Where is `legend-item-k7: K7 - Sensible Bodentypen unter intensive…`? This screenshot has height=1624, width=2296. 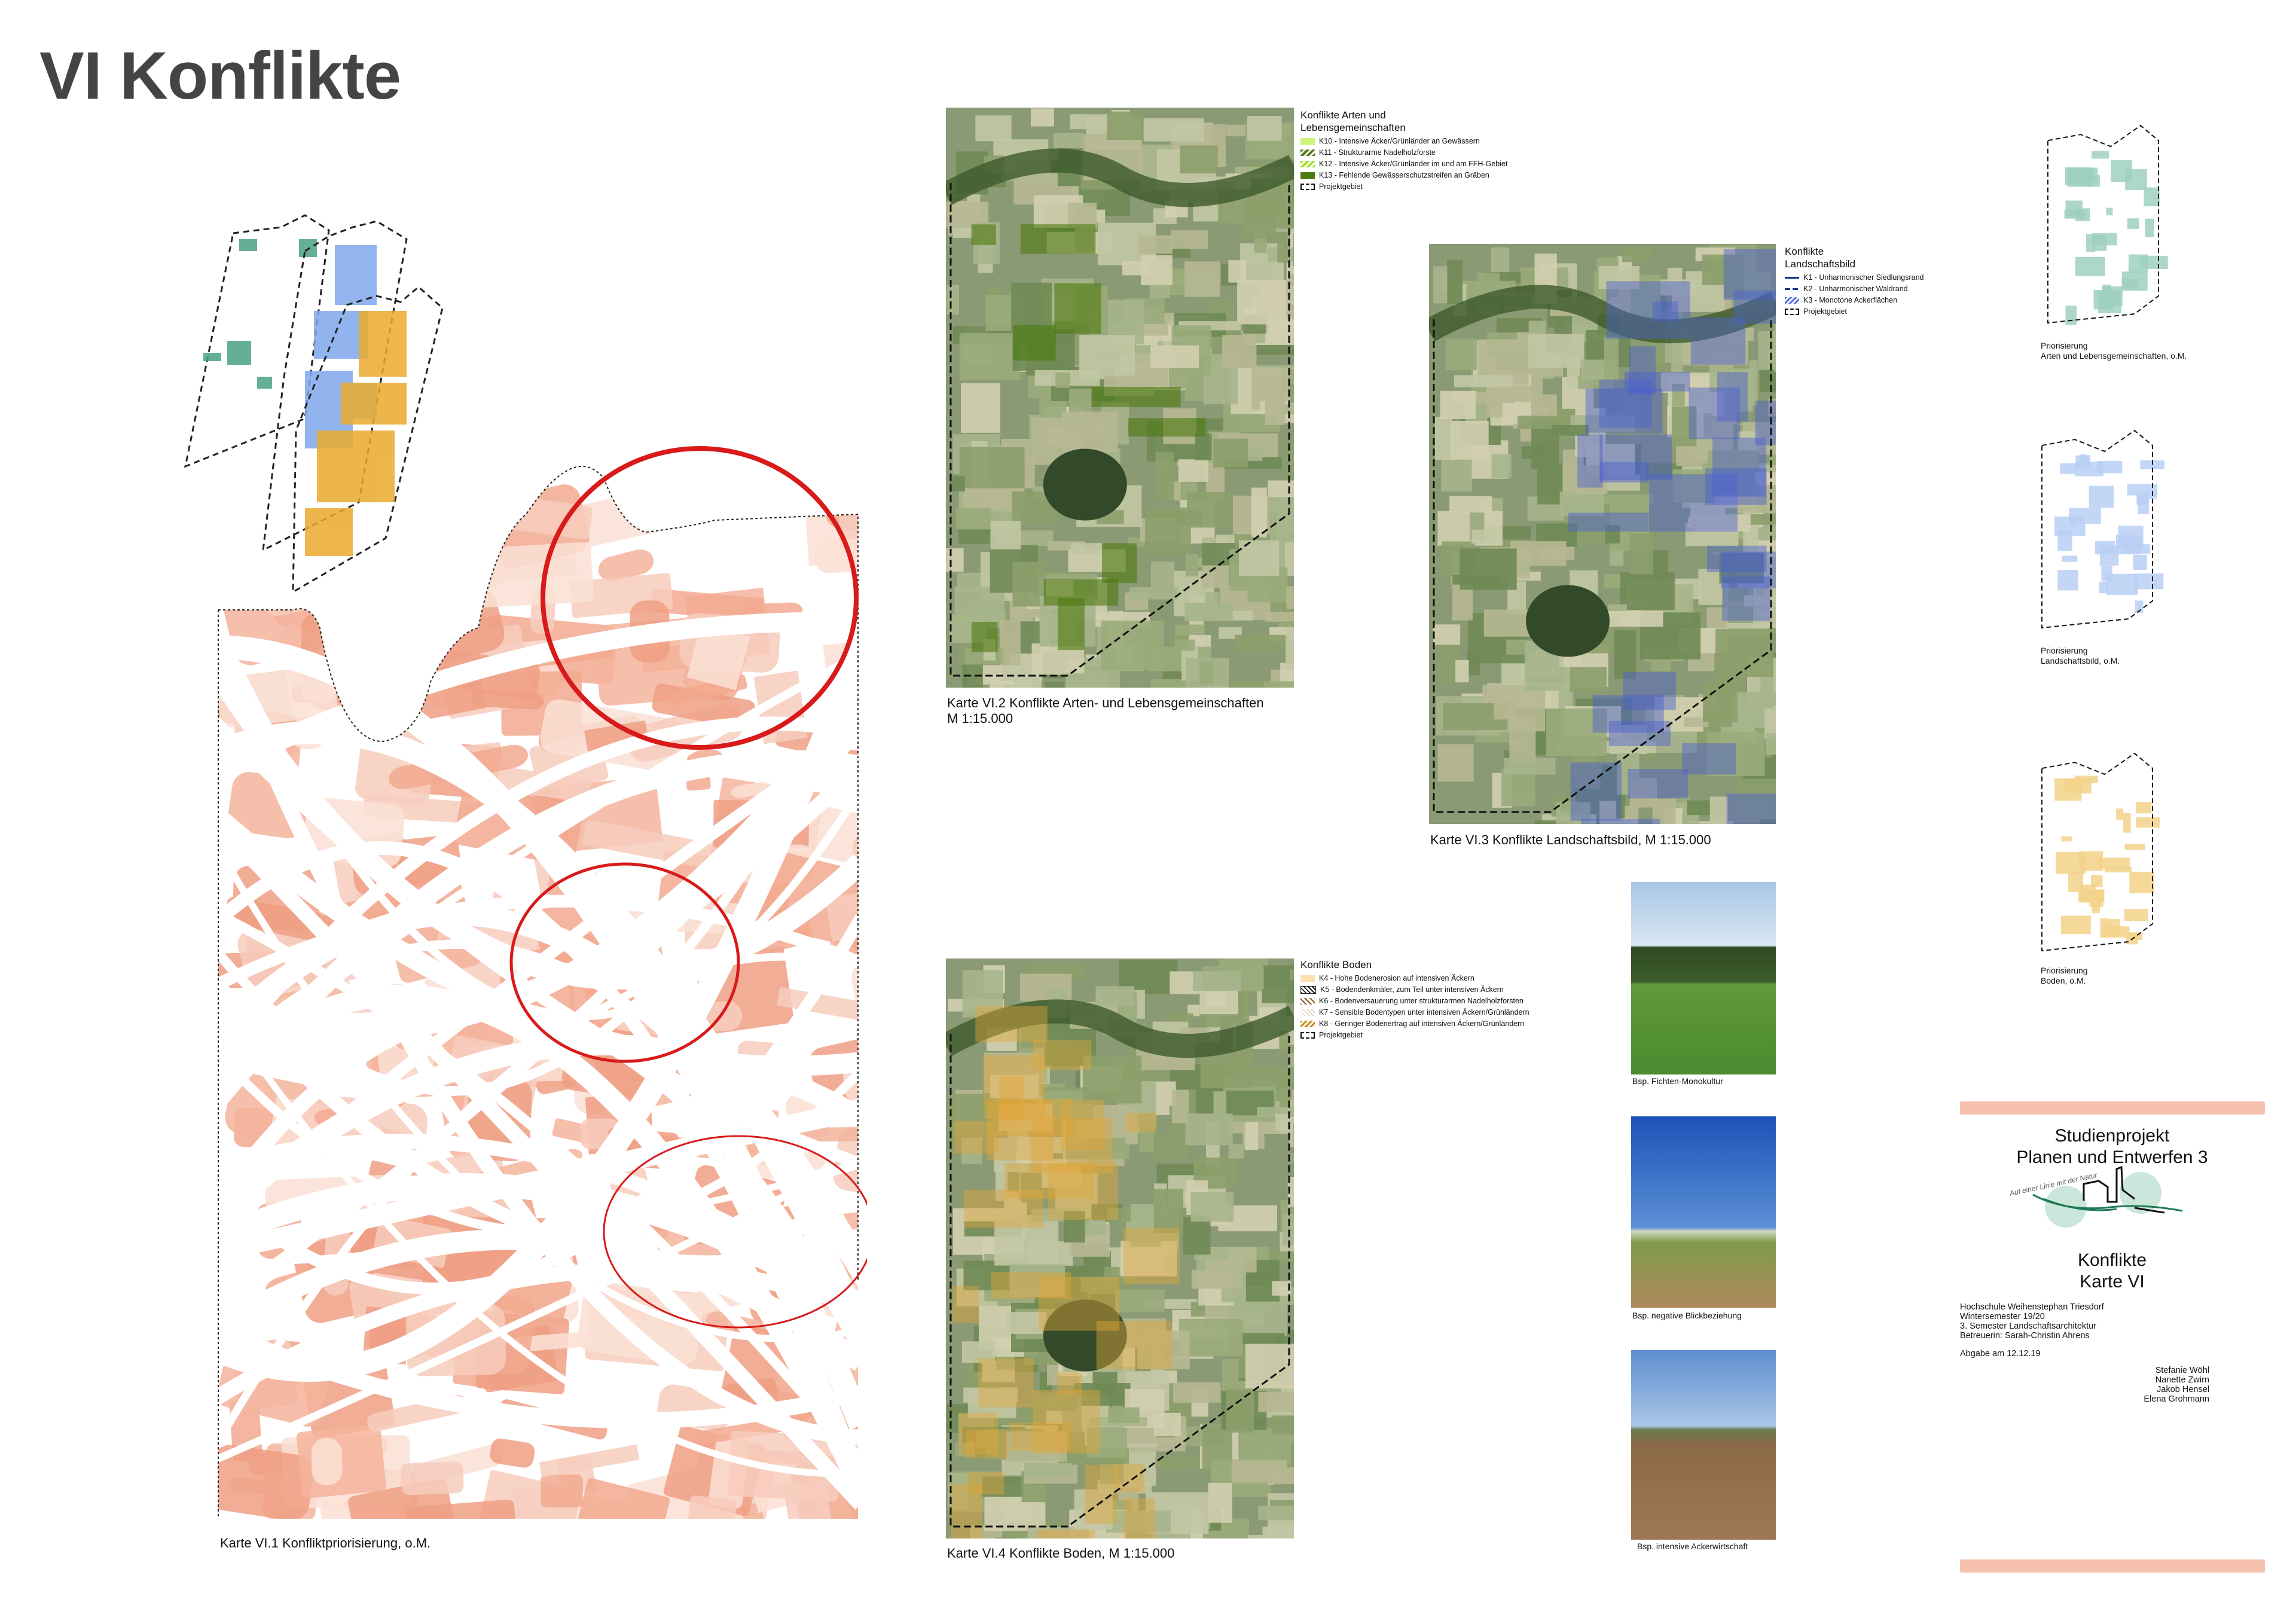
legend-item-k7: K7 - Sensible Bodentypen unter intensive… is located at coordinates (1414, 1012).